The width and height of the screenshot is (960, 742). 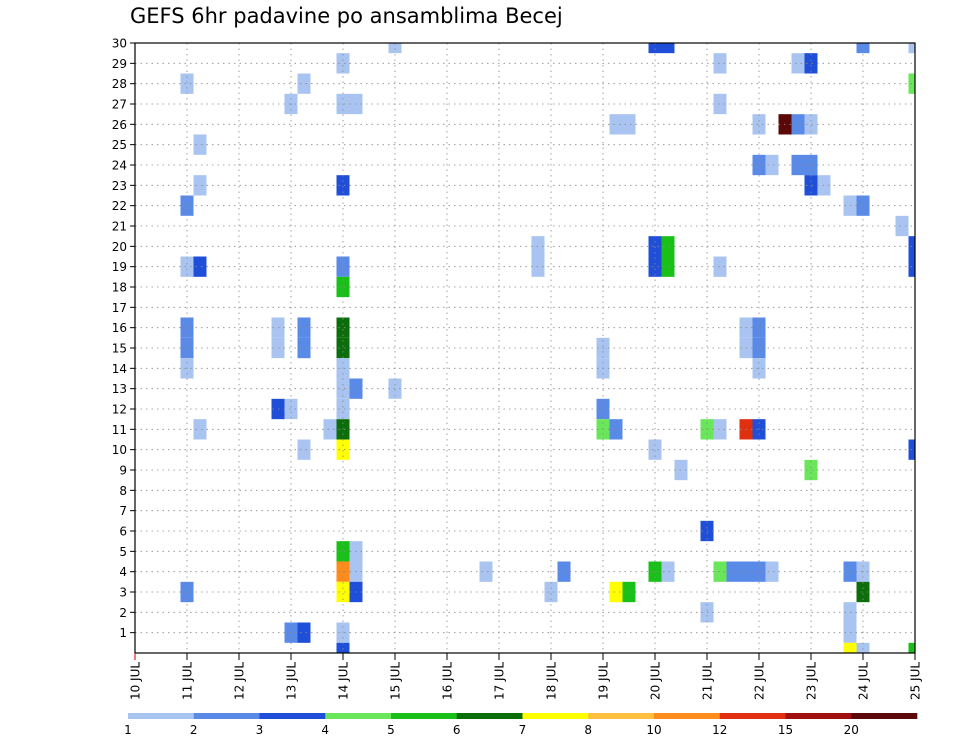 What do you see at coordinates (448, 681) in the screenshot?
I see `x-tick-label: 16 JUL` at bounding box center [448, 681].